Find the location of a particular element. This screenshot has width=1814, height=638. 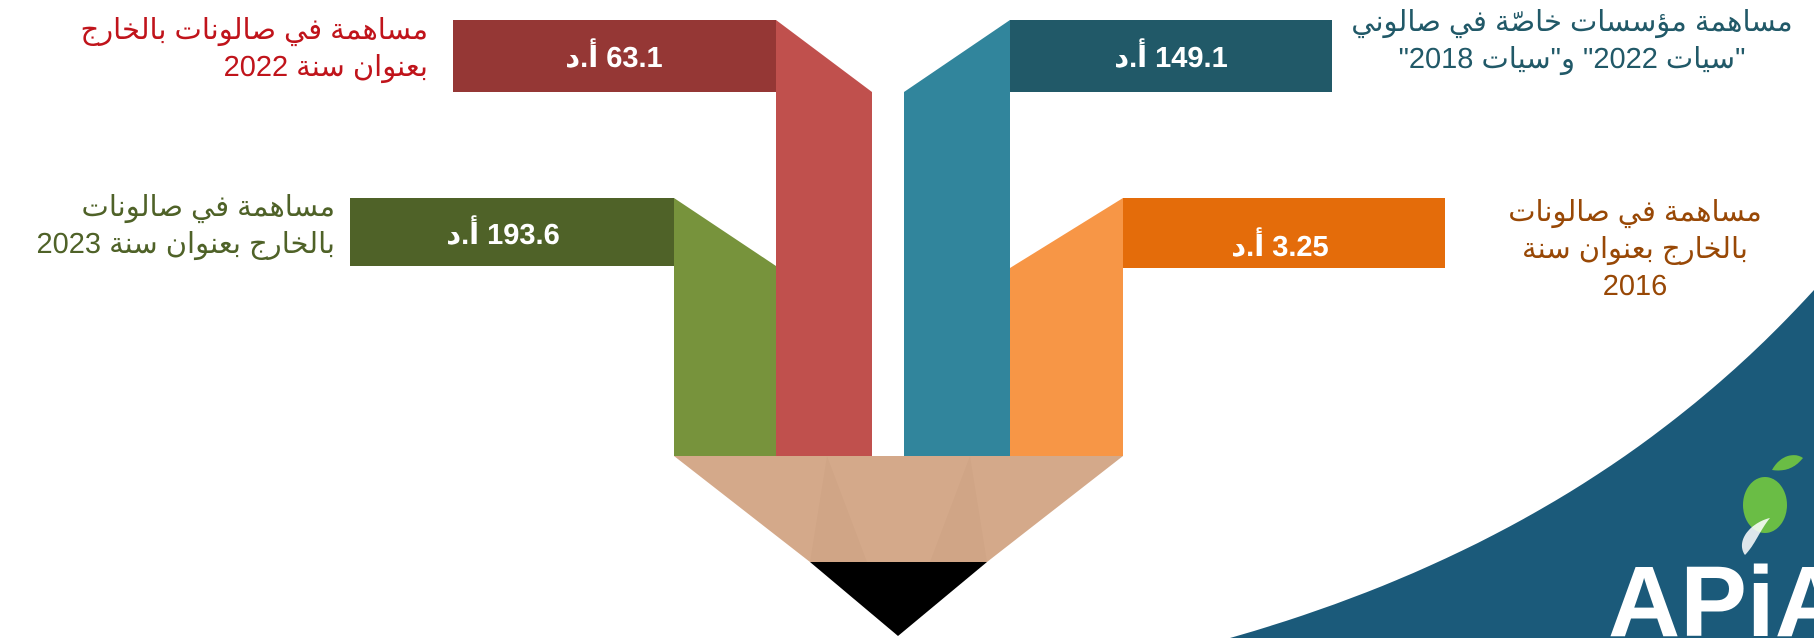

pencil-wood-facet-right is located at coordinates (958, 509).